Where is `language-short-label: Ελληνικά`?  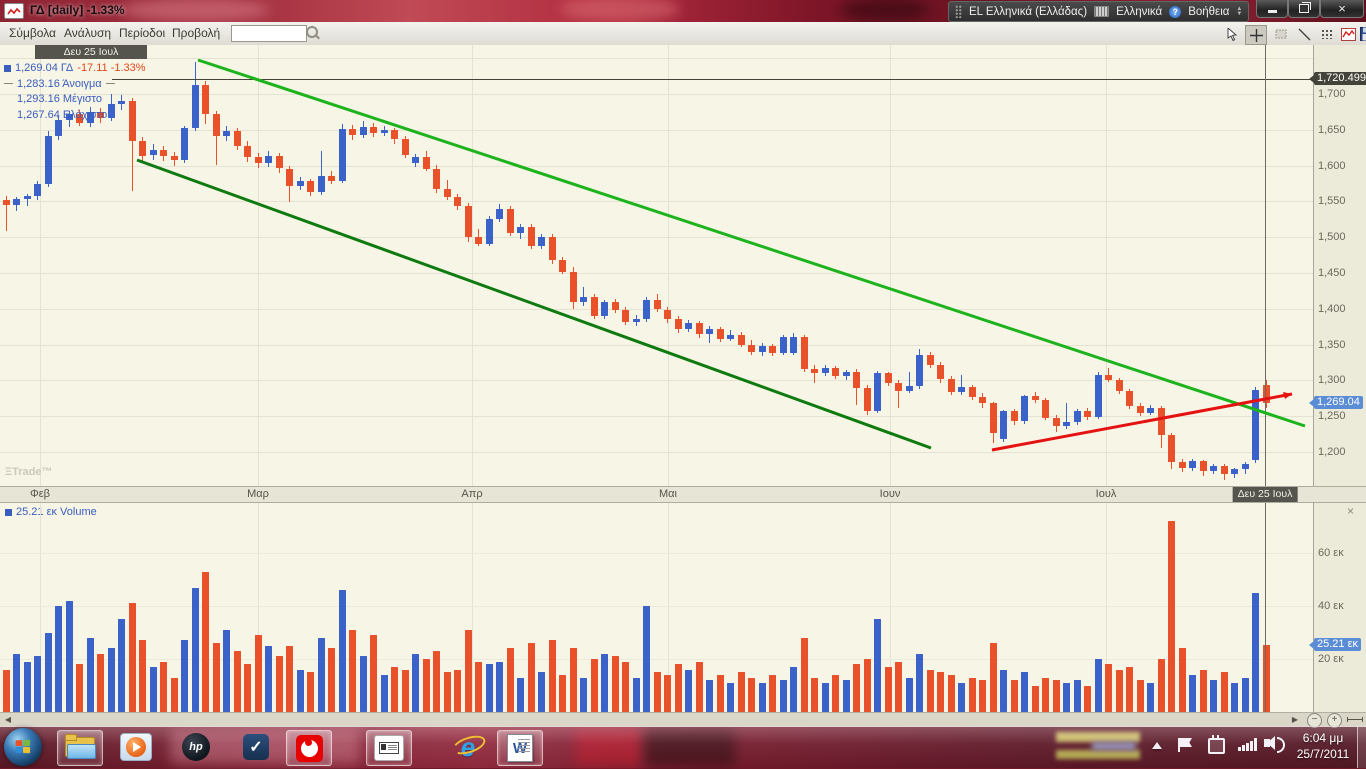
language-short-label: Ελληνικά is located at coordinates (1139, 12).